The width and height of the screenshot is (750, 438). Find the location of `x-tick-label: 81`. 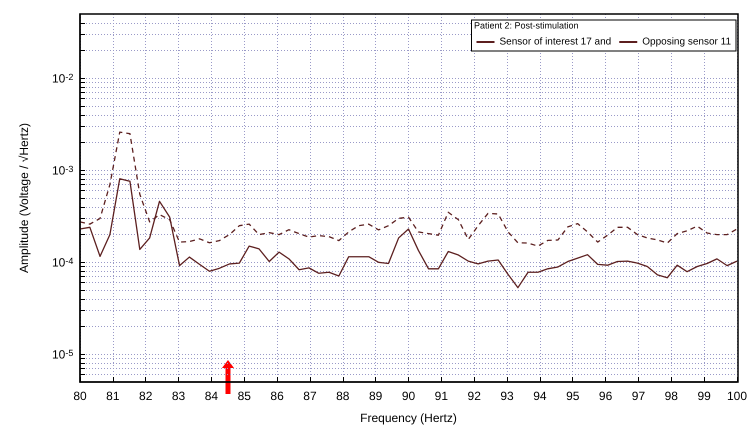

x-tick-label: 81 is located at coordinates (113, 396).